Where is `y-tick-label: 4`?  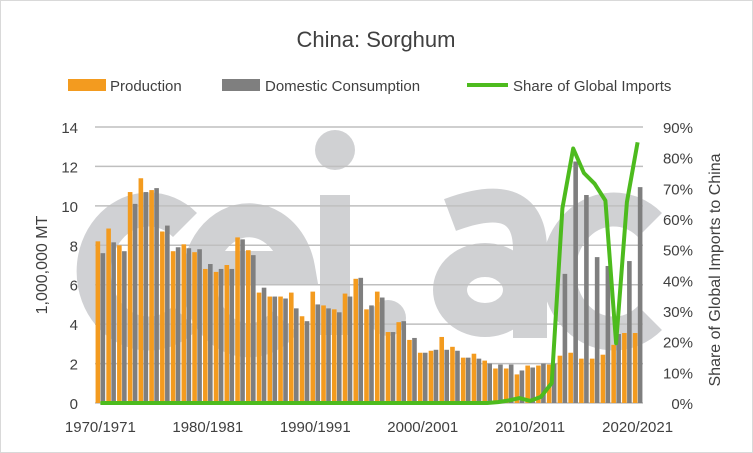 y-tick-label: 4 is located at coordinates (74, 325).